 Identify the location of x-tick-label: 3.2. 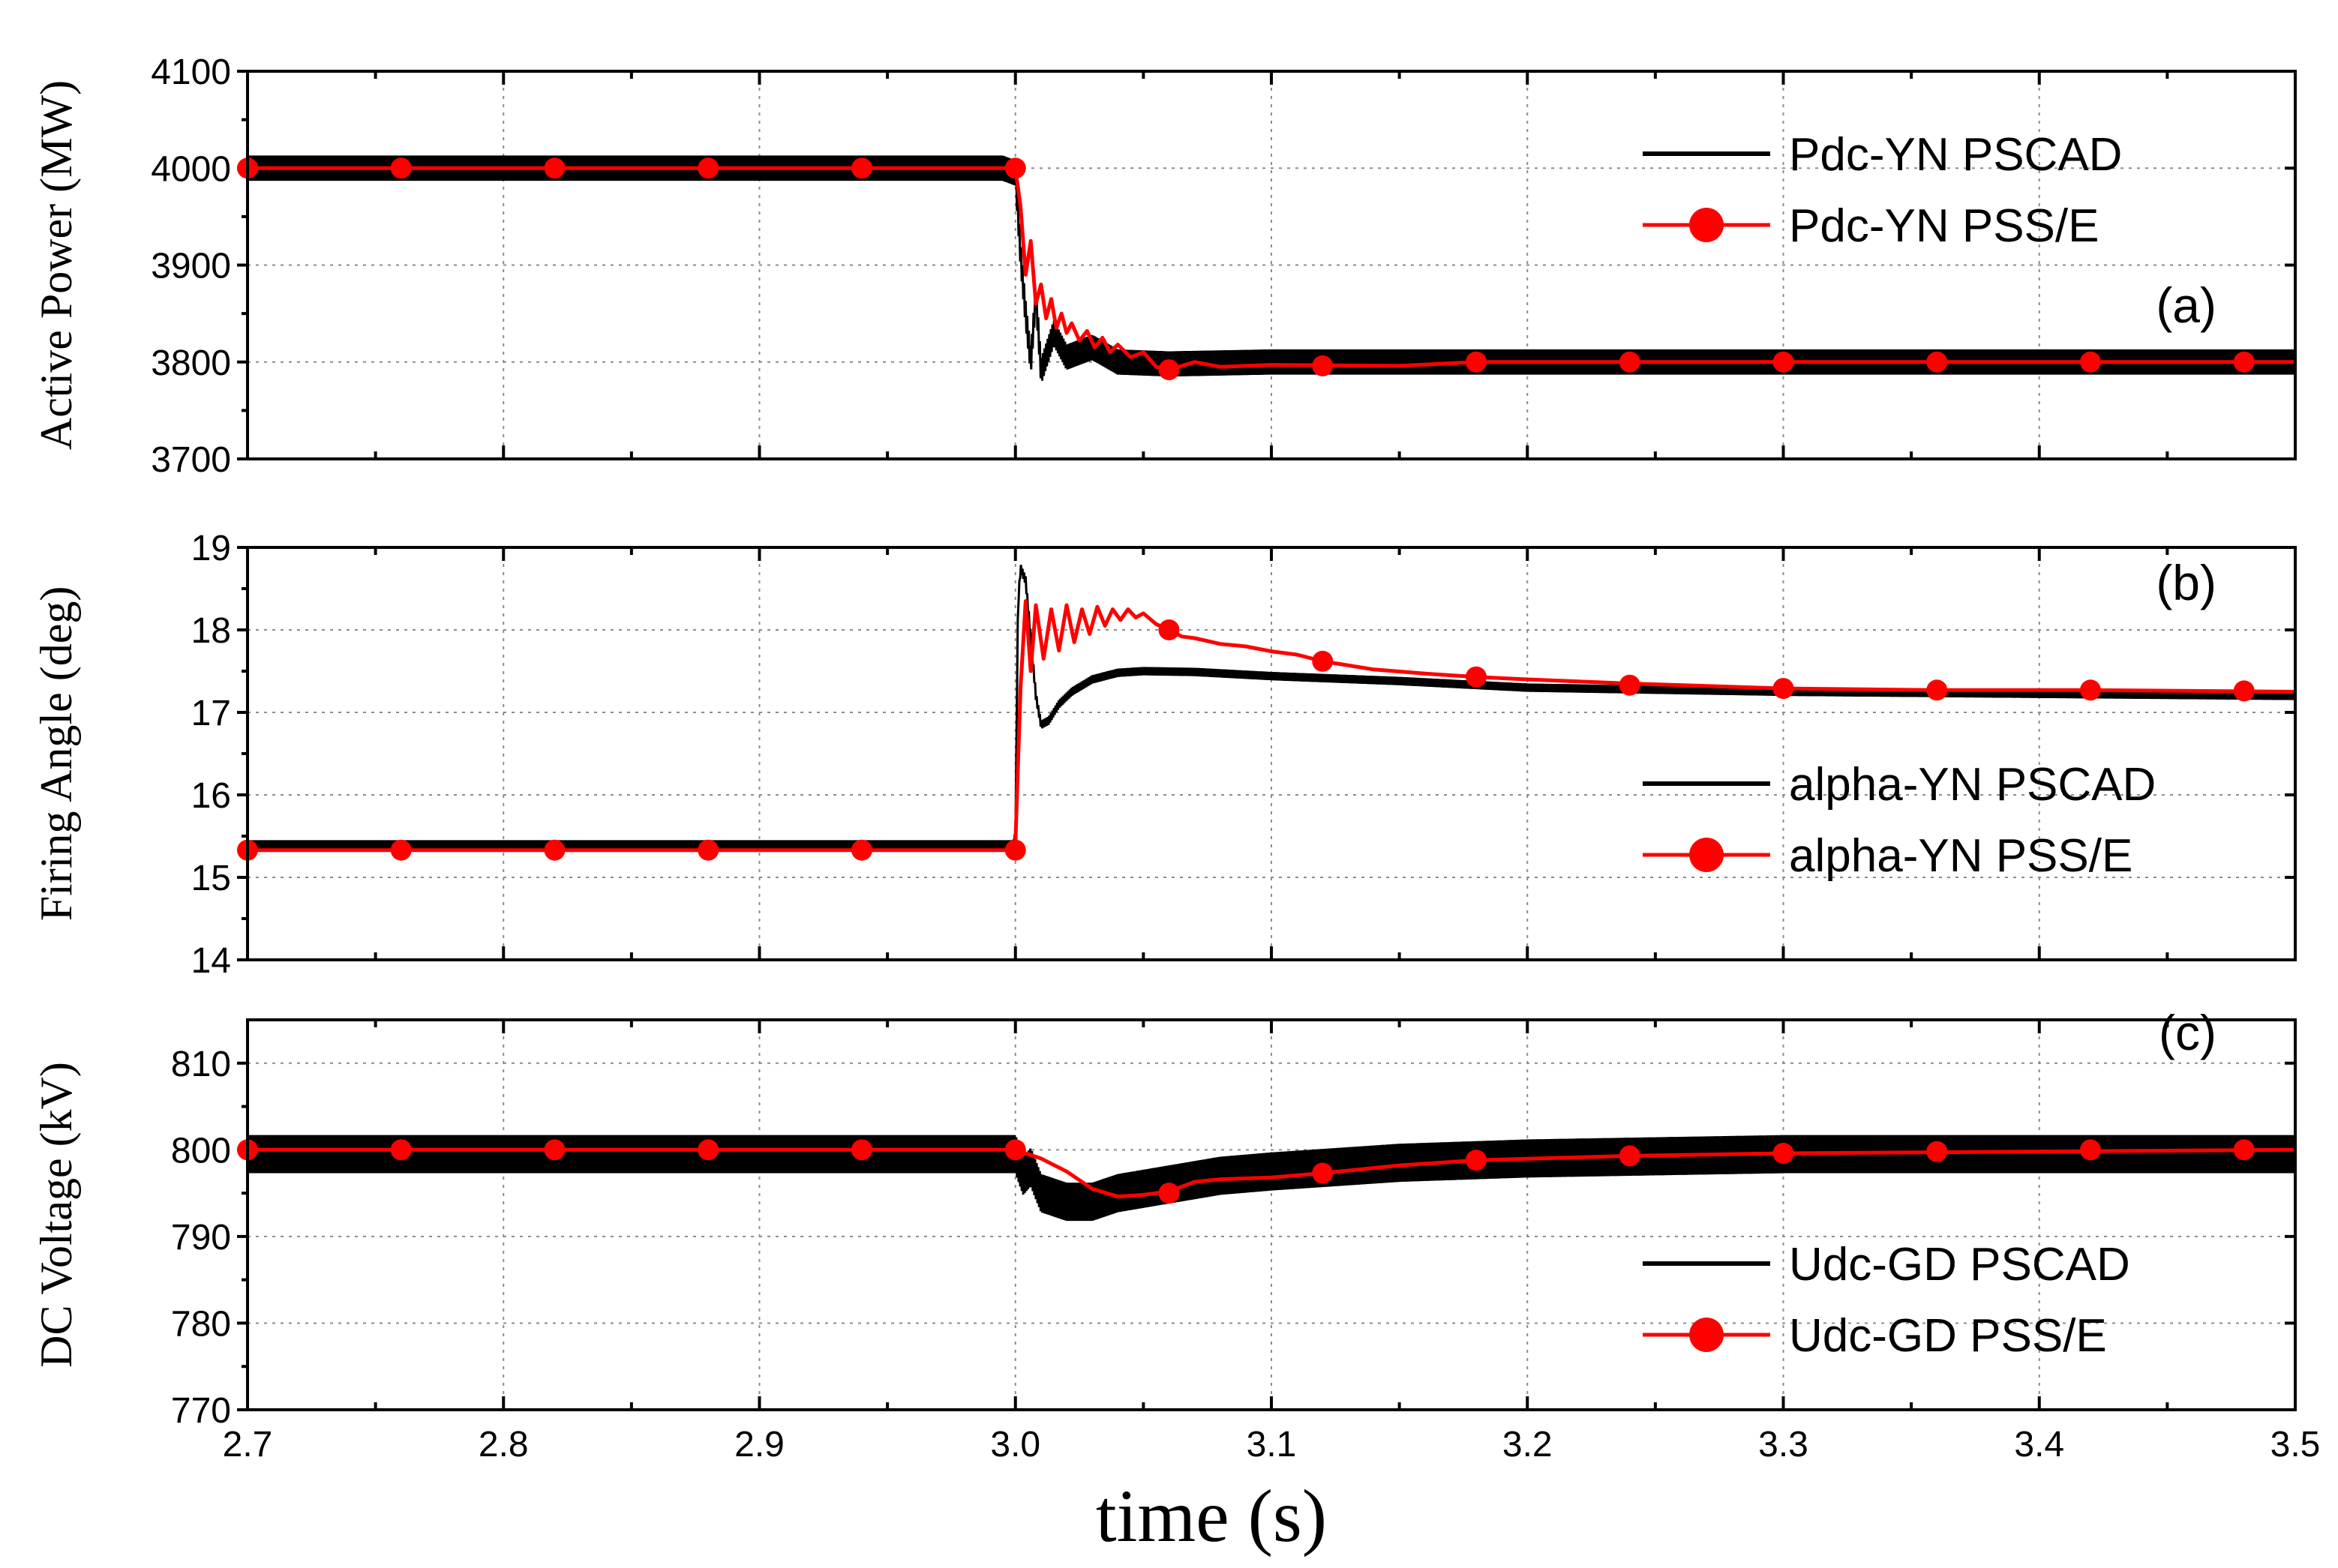
(1527, 1445).